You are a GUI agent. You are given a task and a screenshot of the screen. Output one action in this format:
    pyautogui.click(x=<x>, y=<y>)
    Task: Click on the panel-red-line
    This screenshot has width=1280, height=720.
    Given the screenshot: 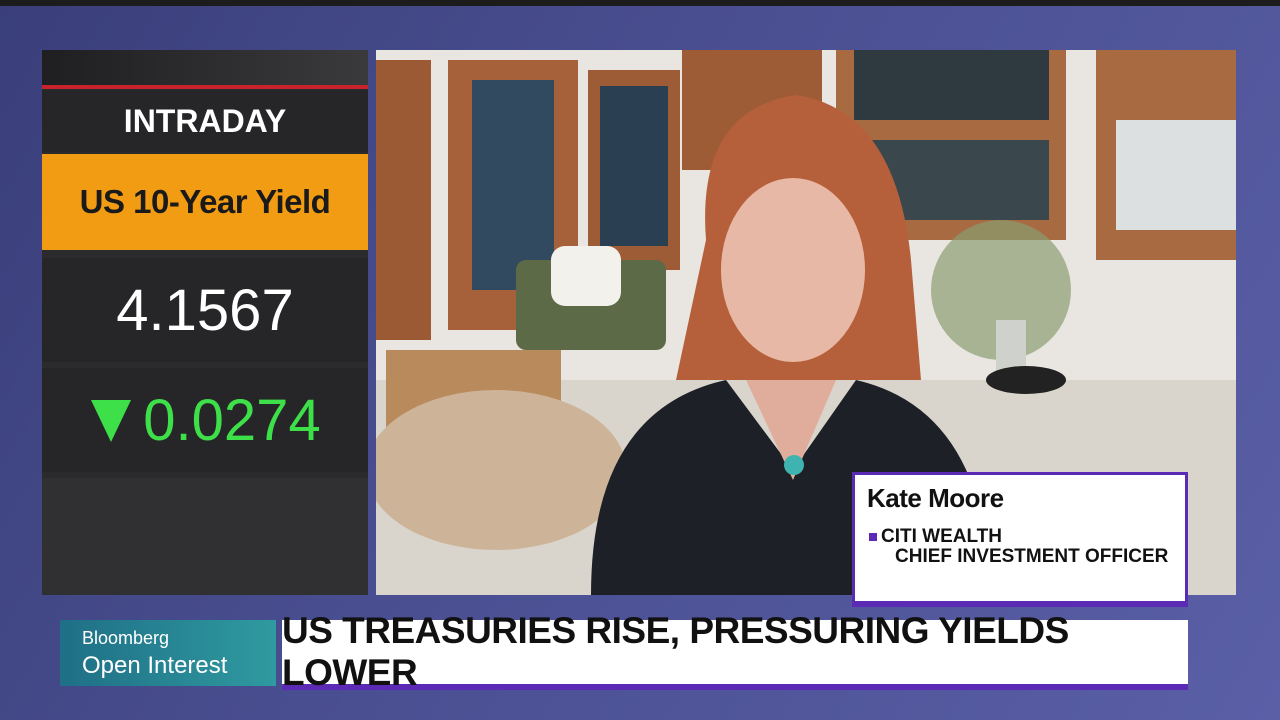 What is the action you would take?
    pyautogui.click(x=205, y=87)
    